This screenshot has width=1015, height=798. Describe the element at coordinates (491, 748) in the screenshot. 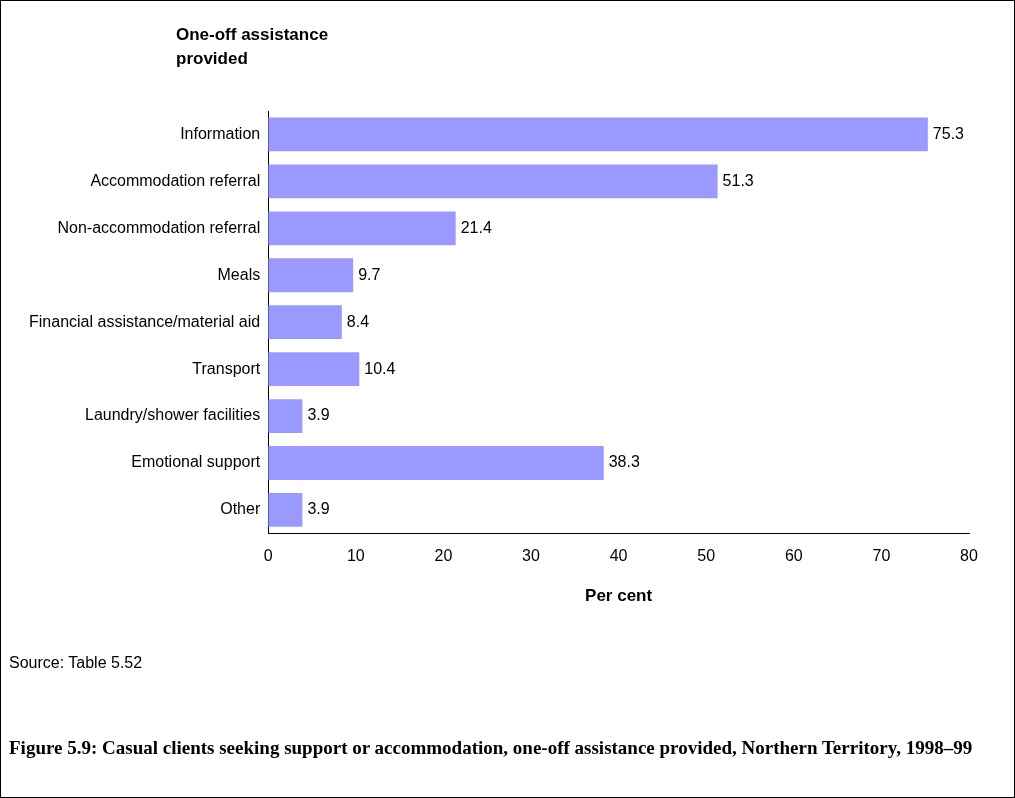

I see `text: Figure 5.9: Casual clients seeking support or accommodation, one-off assistance provided, Northern Territory, 1998–99` at that location.